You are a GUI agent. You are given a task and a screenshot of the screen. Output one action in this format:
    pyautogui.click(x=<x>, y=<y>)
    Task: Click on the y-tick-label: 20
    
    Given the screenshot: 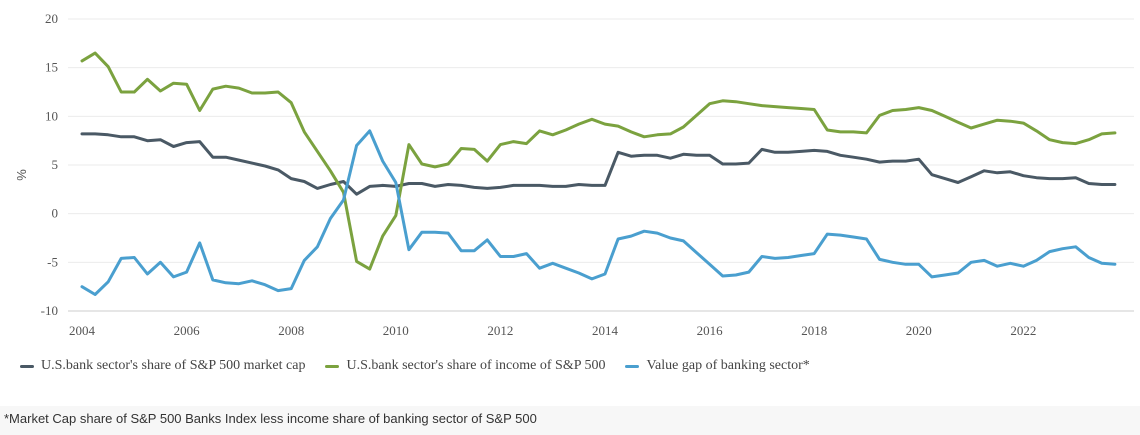 What is the action you would take?
    pyautogui.click(x=51, y=18)
    